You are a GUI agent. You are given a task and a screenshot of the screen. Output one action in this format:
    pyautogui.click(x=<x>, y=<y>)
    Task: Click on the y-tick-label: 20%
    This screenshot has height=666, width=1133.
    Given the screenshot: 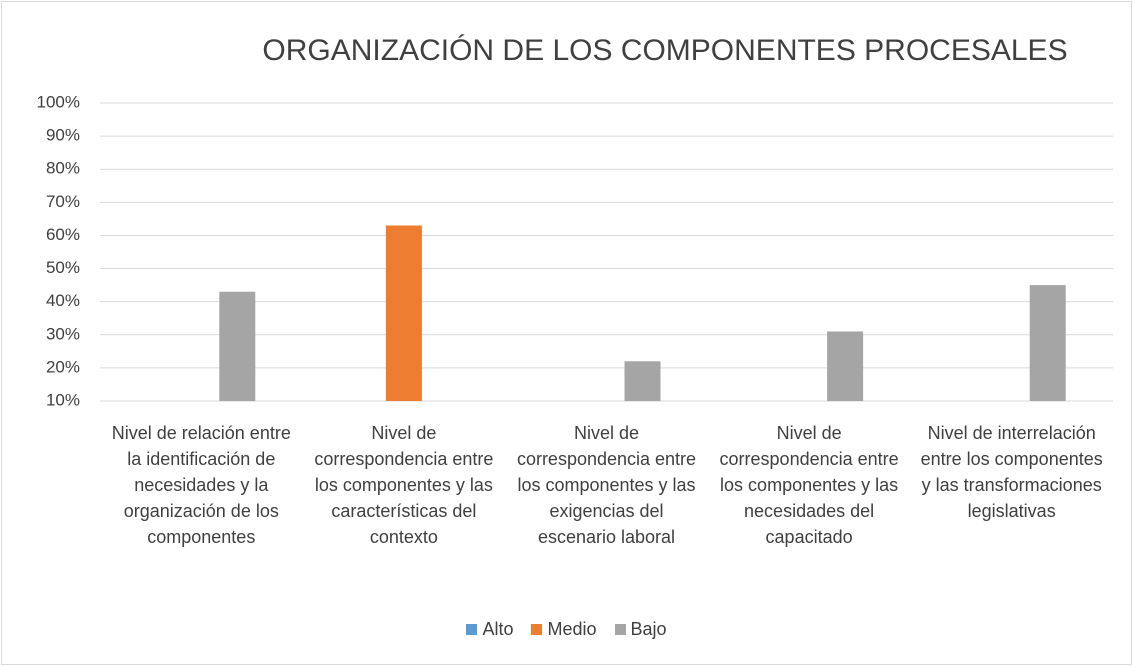 What is the action you would take?
    pyautogui.click(x=63, y=366)
    